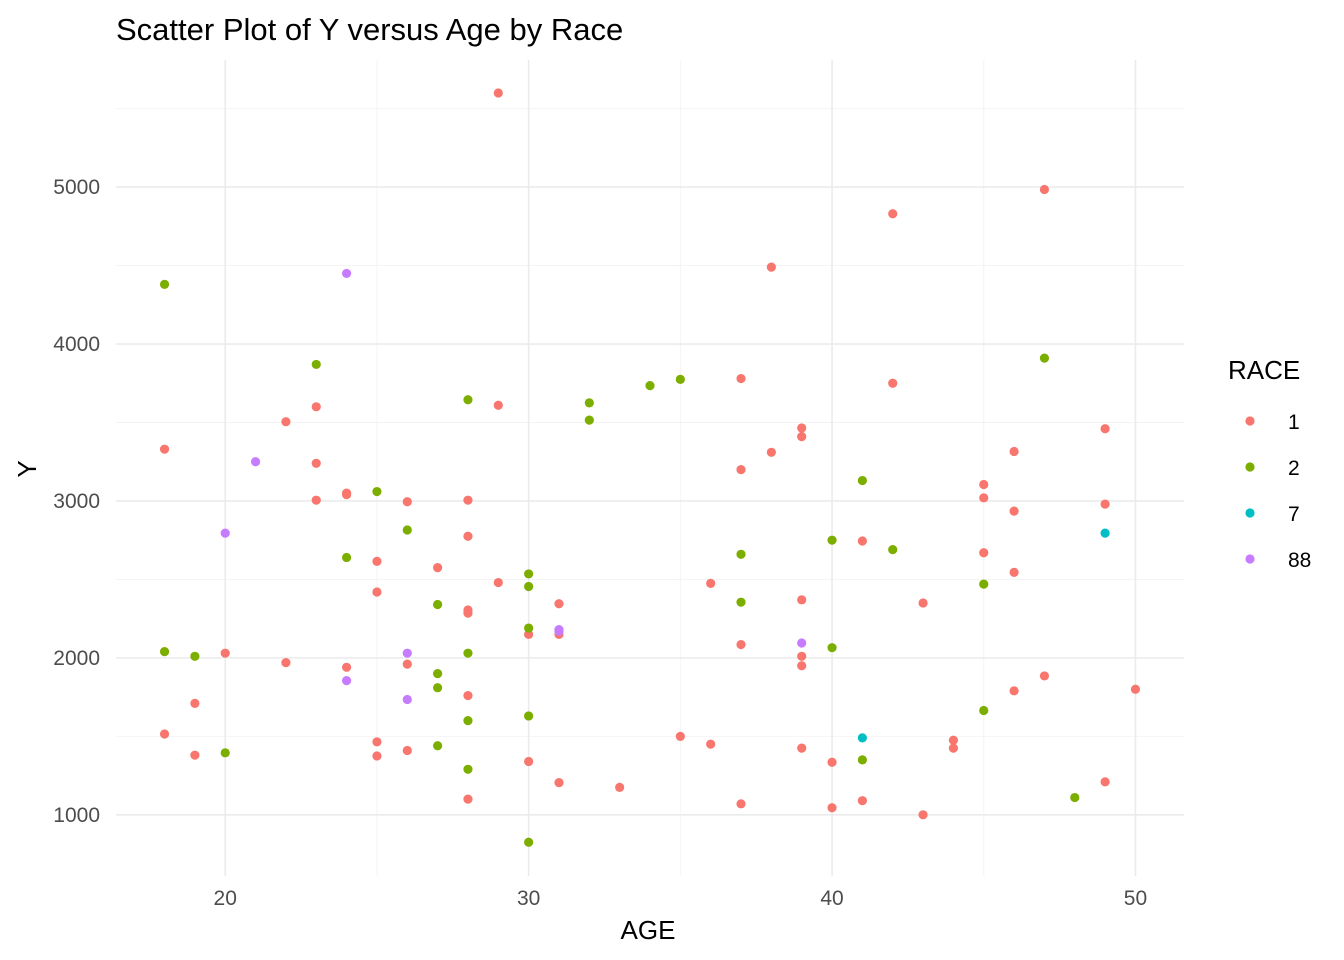  Describe the element at coordinates (528, 898) in the screenshot. I see `x-tick-label: 30` at that location.